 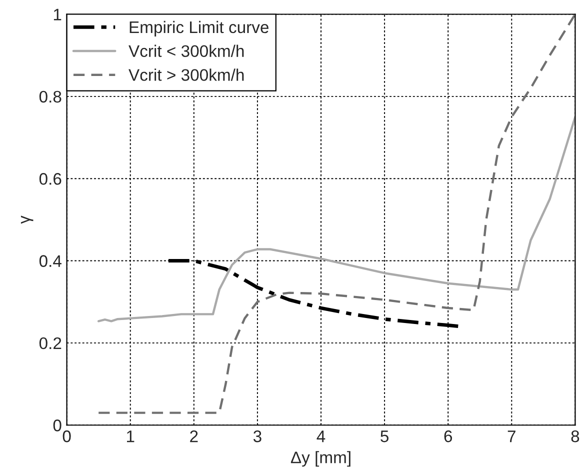 What do you see at coordinates (186, 51) in the screenshot?
I see `legend-label: Vcrit < 300km/h` at bounding box center [186, 51].